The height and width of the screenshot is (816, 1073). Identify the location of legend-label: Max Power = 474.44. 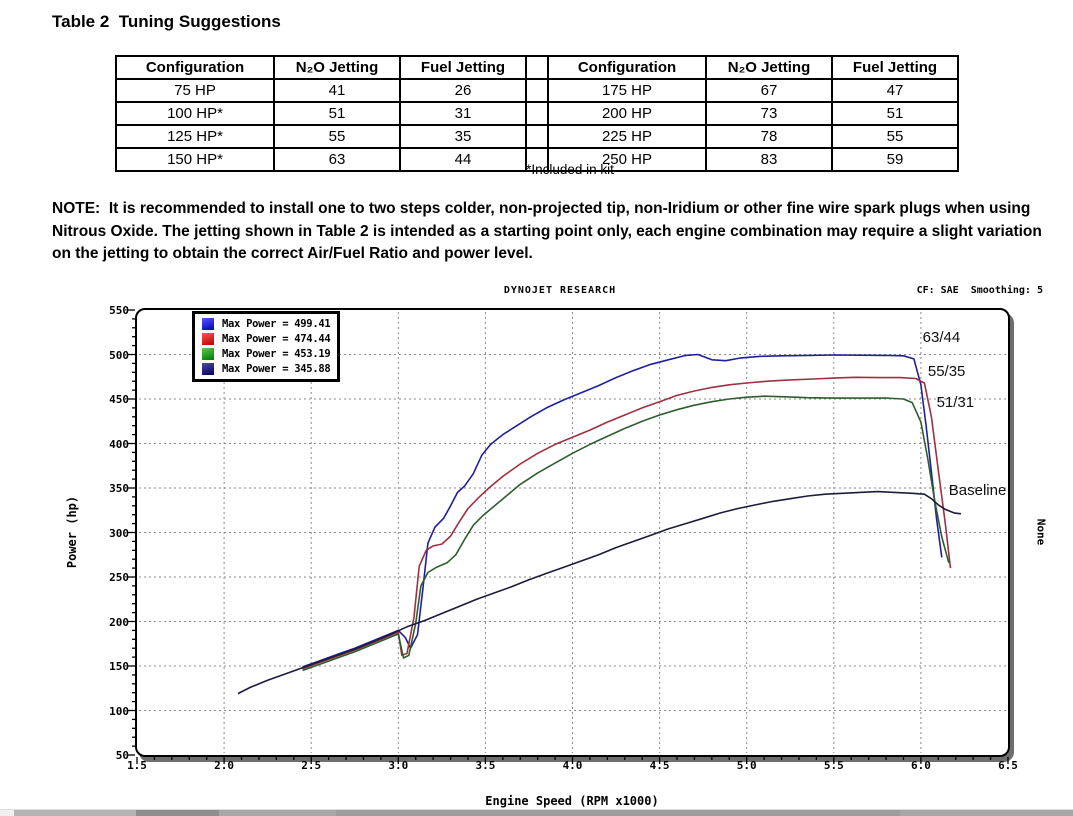
(276, 339).